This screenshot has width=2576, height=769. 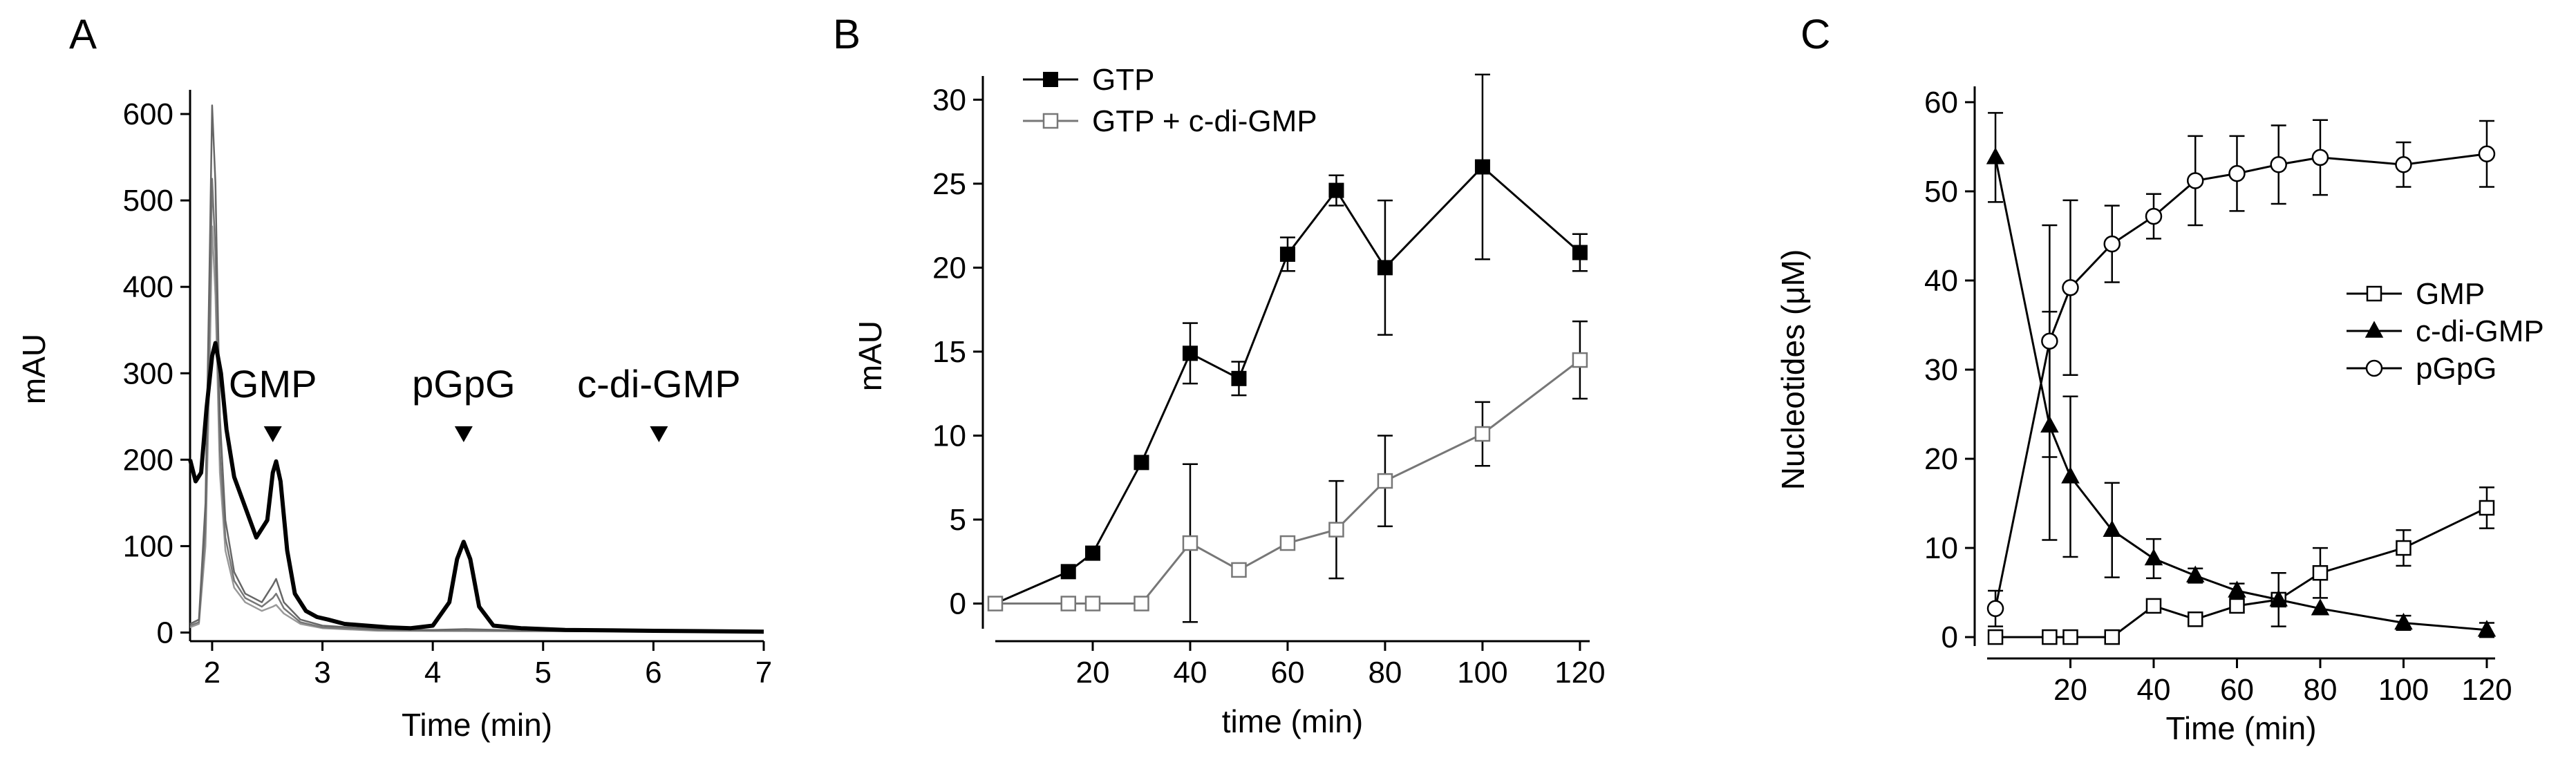 I want to click on x-tick-label-c: 40, so click(x=2154, y=690).